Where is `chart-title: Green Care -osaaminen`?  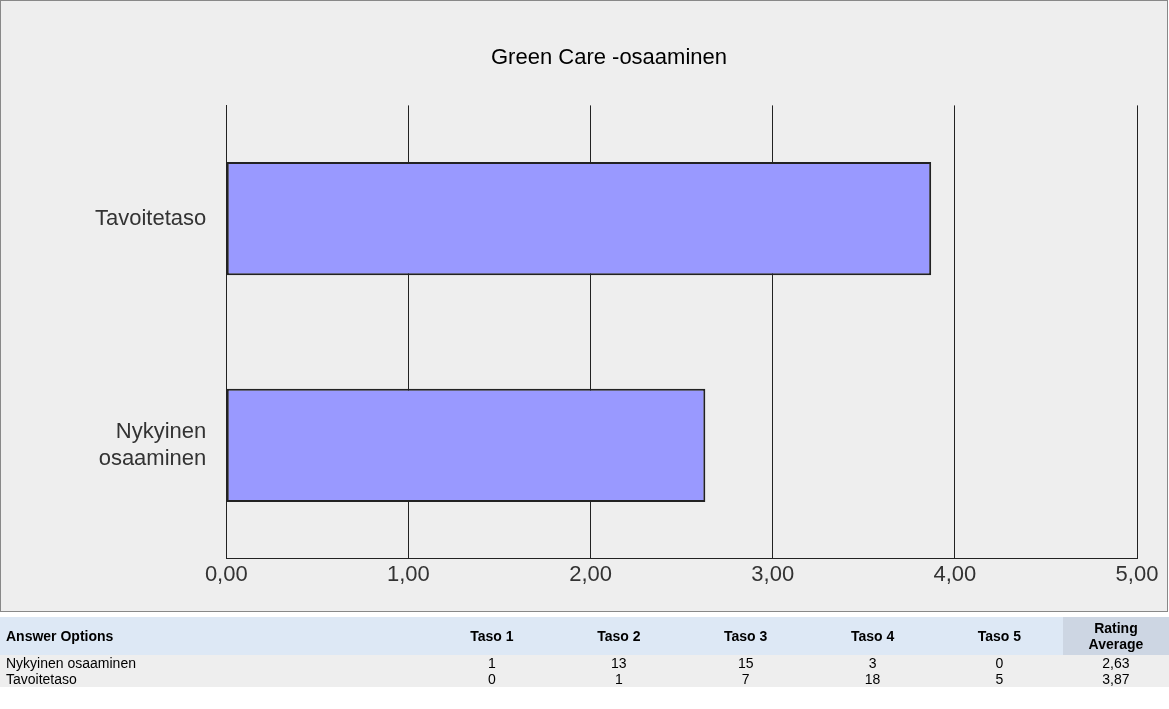 chart-title: Green Care -osaaminen is located at coordinates (609, 57).